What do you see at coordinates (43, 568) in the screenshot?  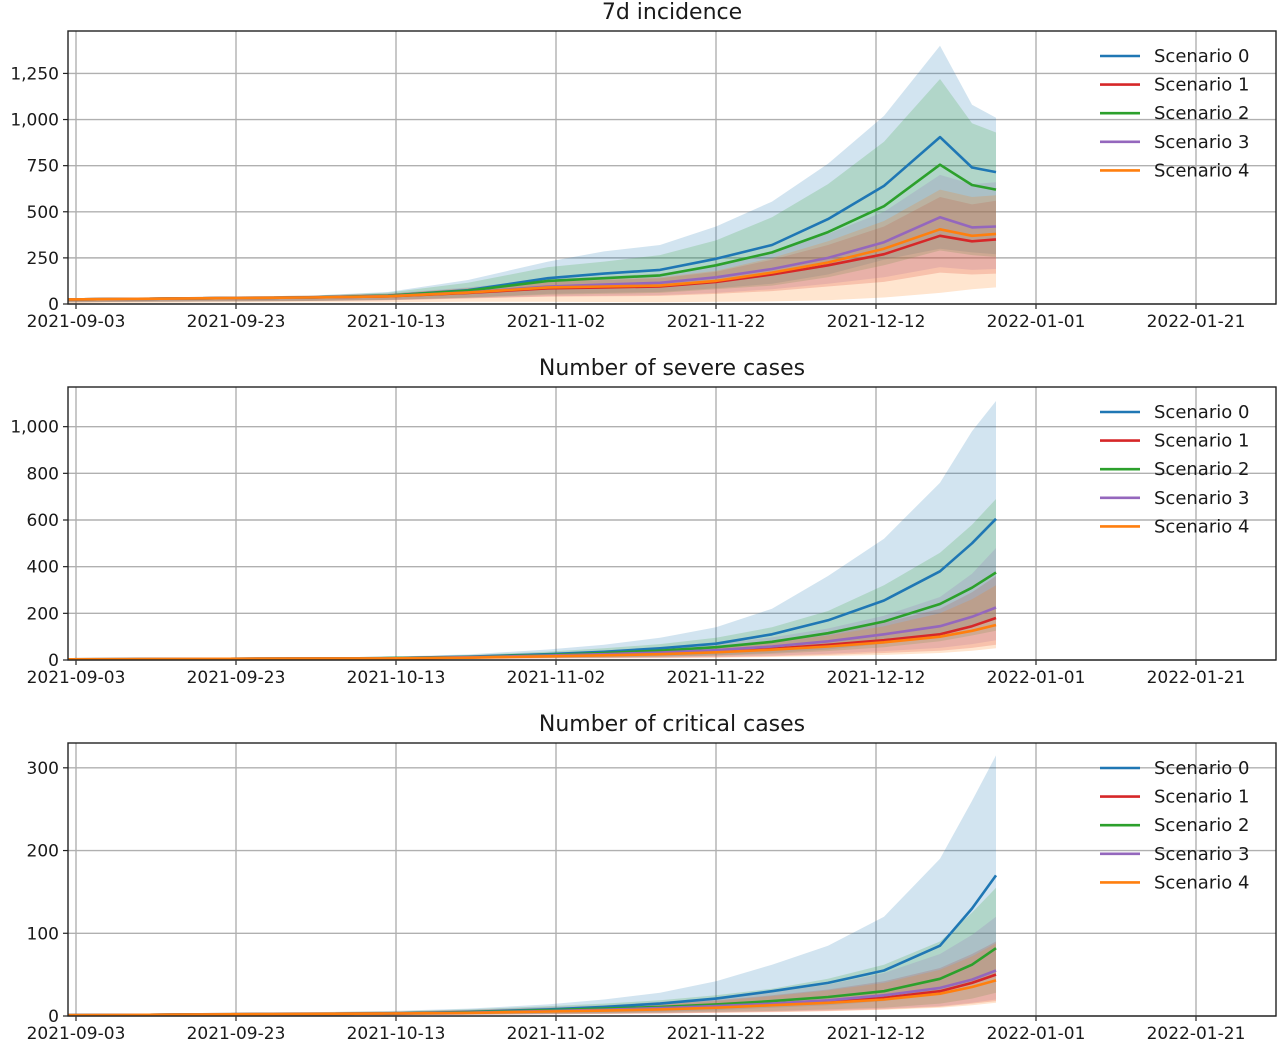 I see `y-tick-label: 400` at bounding box center [43, 568].